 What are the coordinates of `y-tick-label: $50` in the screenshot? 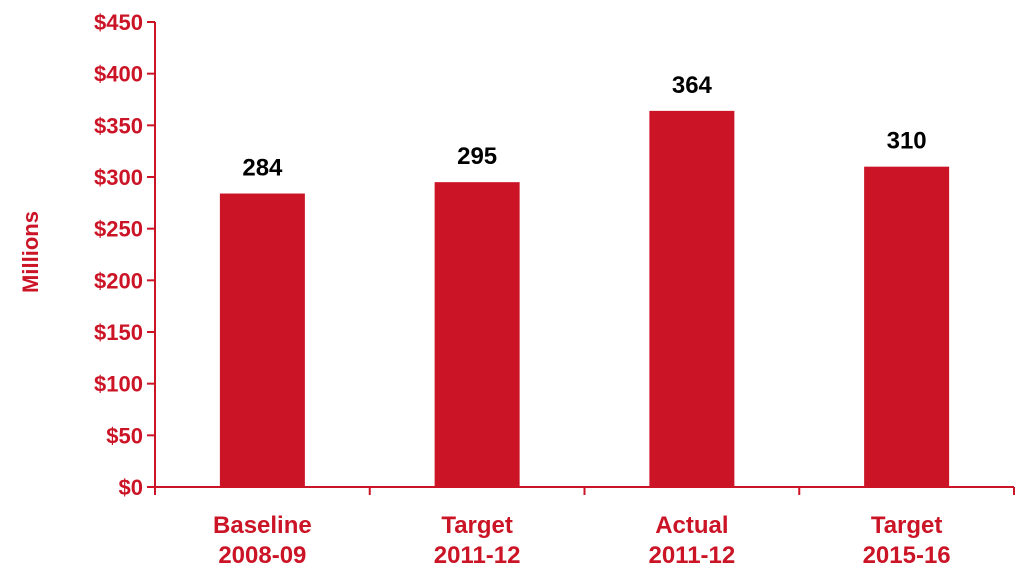 It's located at (124, 435).